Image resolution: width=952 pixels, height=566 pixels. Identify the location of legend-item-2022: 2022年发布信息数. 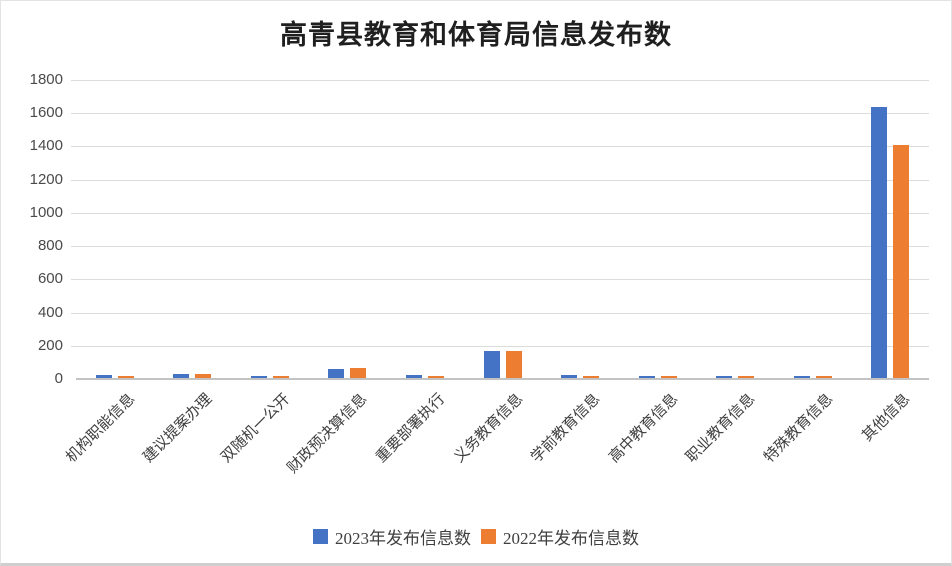
(560, 536).